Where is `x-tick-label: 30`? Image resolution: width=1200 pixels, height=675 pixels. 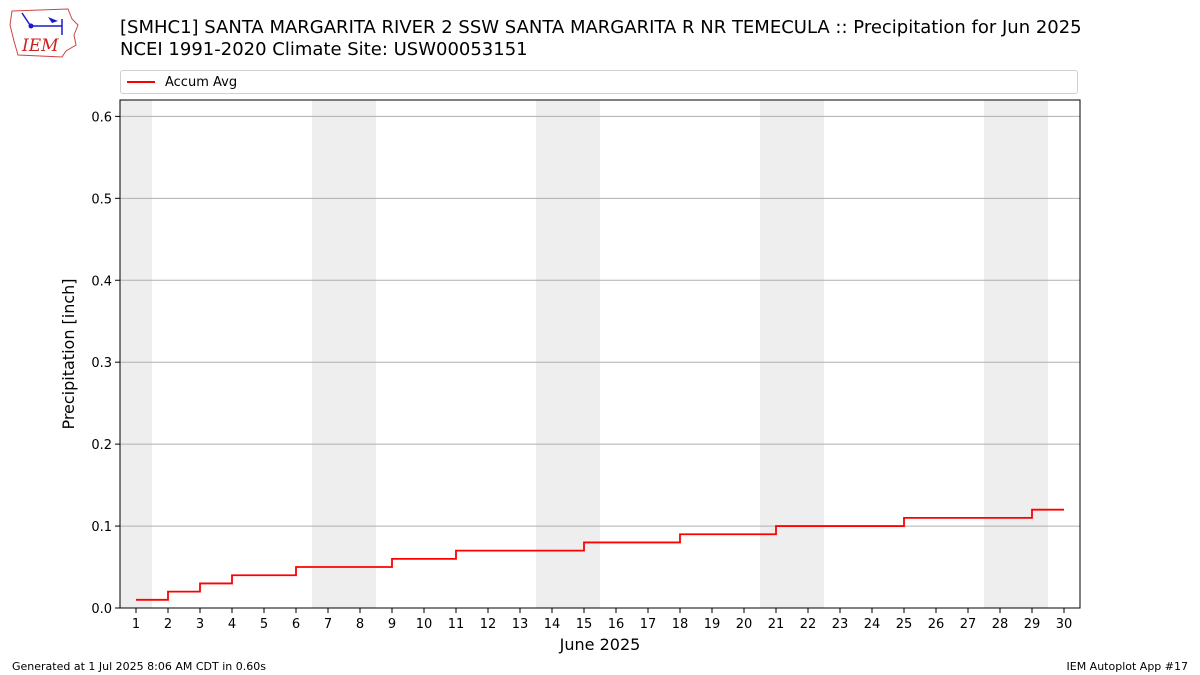 x-tick-label: 30 is located at coordinates (1064, 624).